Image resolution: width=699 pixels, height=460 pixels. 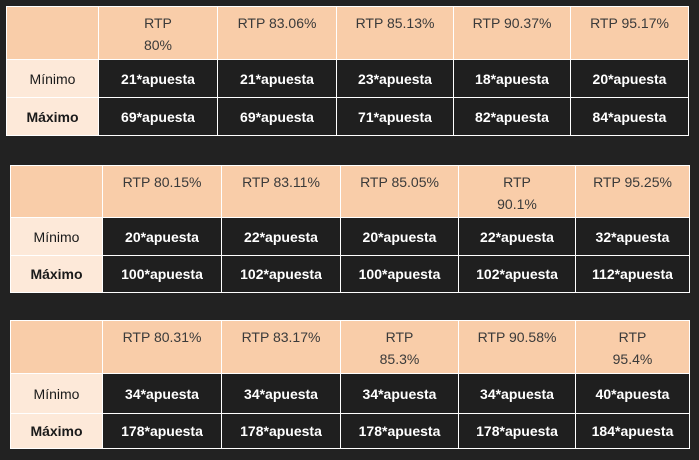 What do you see at coordinates (395, 33) in the screenshot?
I see `rtp-header: RTP 85.13%` at bounding box center [395, 33].